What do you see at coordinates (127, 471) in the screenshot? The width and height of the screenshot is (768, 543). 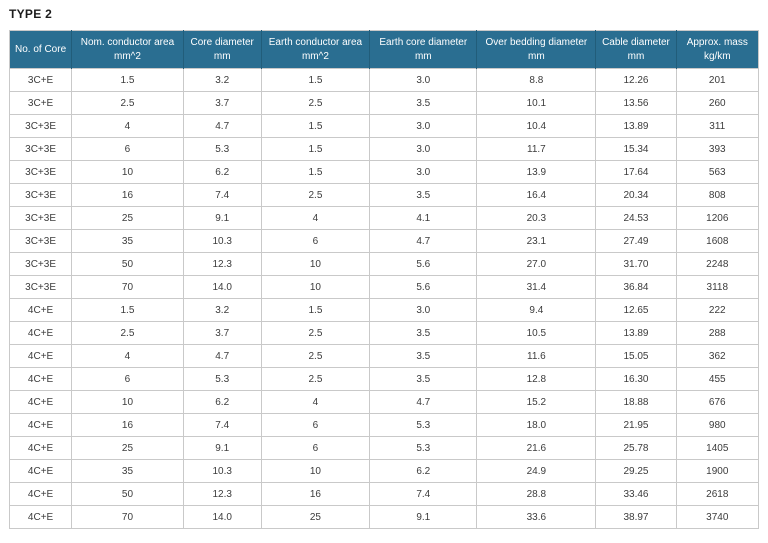 I see `cell-nom-conductor-area: 35` at bounding box center [127, 471].